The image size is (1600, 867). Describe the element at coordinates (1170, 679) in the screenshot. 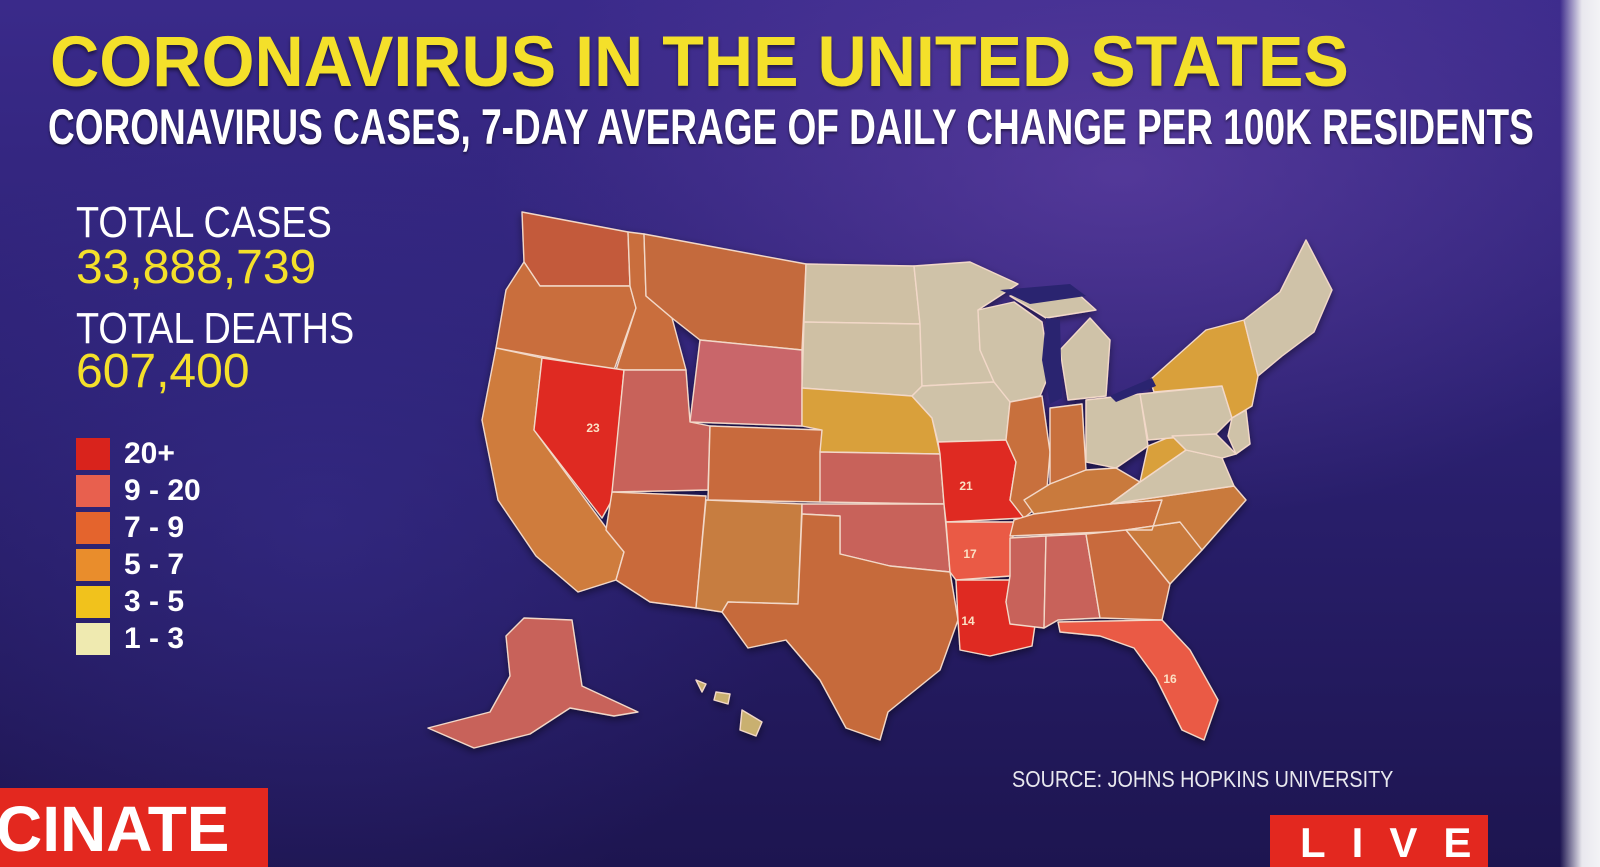

I see `florida-value-label: 16` at that location.